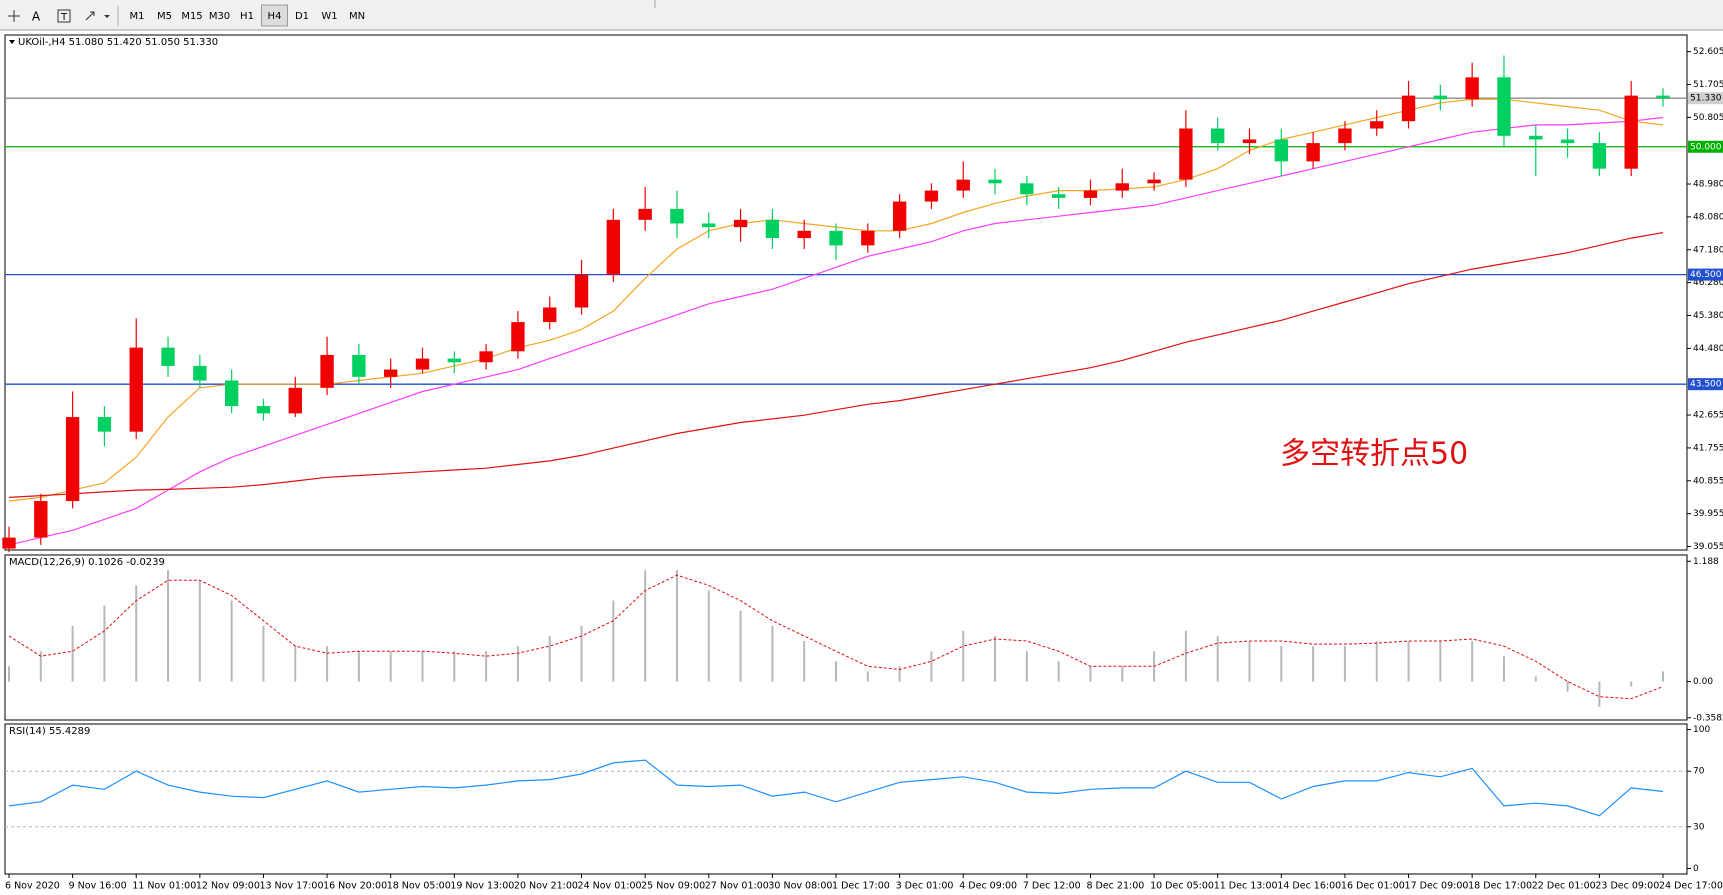 This screenshot has height=895, width=1723. What do you see at coordinates (1699, 827) in the screenshot?
I see `y-tick-label: 30` at bounding box center [1699, 827].